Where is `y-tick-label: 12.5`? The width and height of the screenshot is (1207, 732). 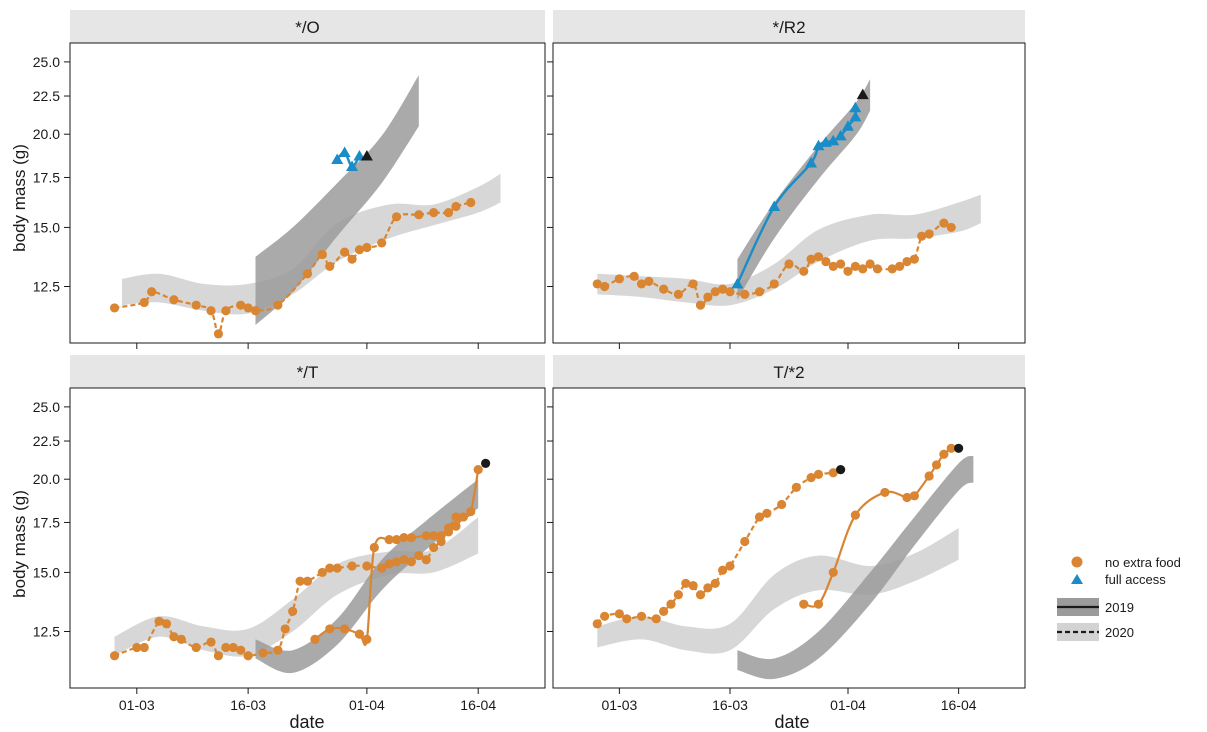
y-tick-label: 12.5 is located at coordinates (46, 286).